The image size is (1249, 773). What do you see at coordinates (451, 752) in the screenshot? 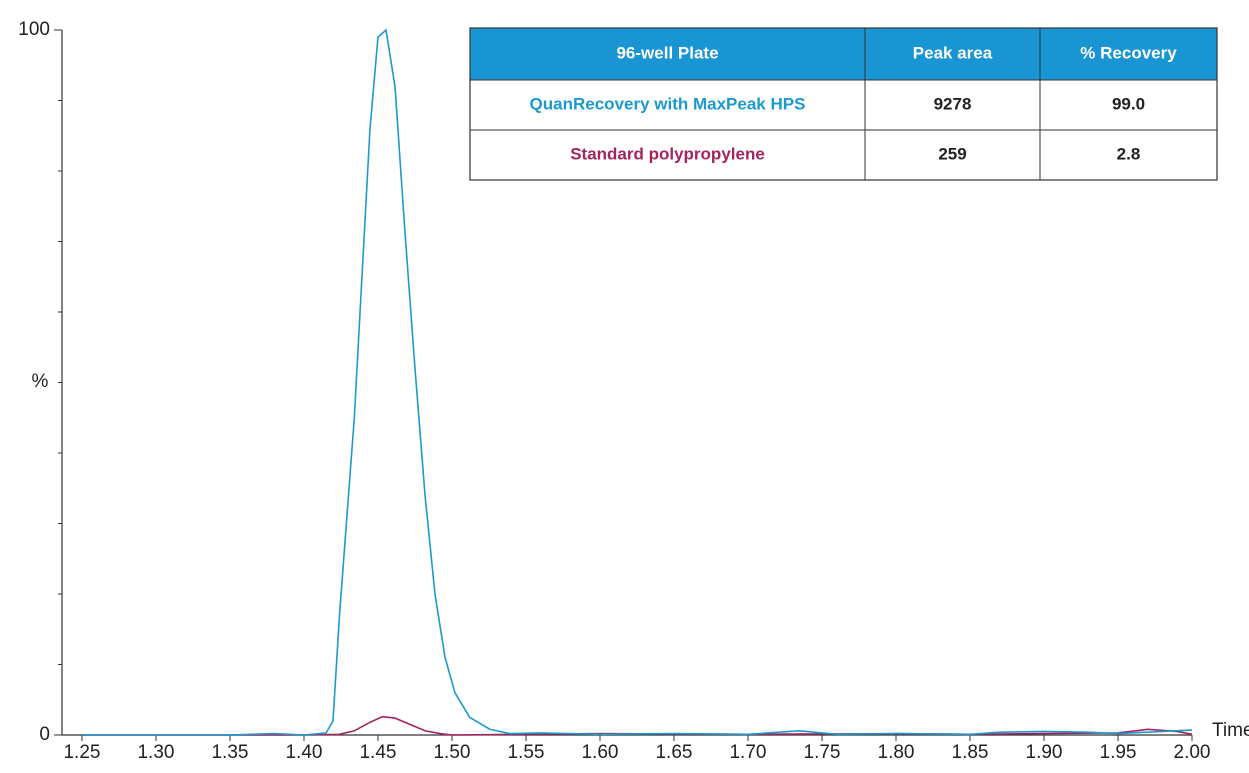
I see `x-tick-label: 1.50` at bounding box center [451, 752].